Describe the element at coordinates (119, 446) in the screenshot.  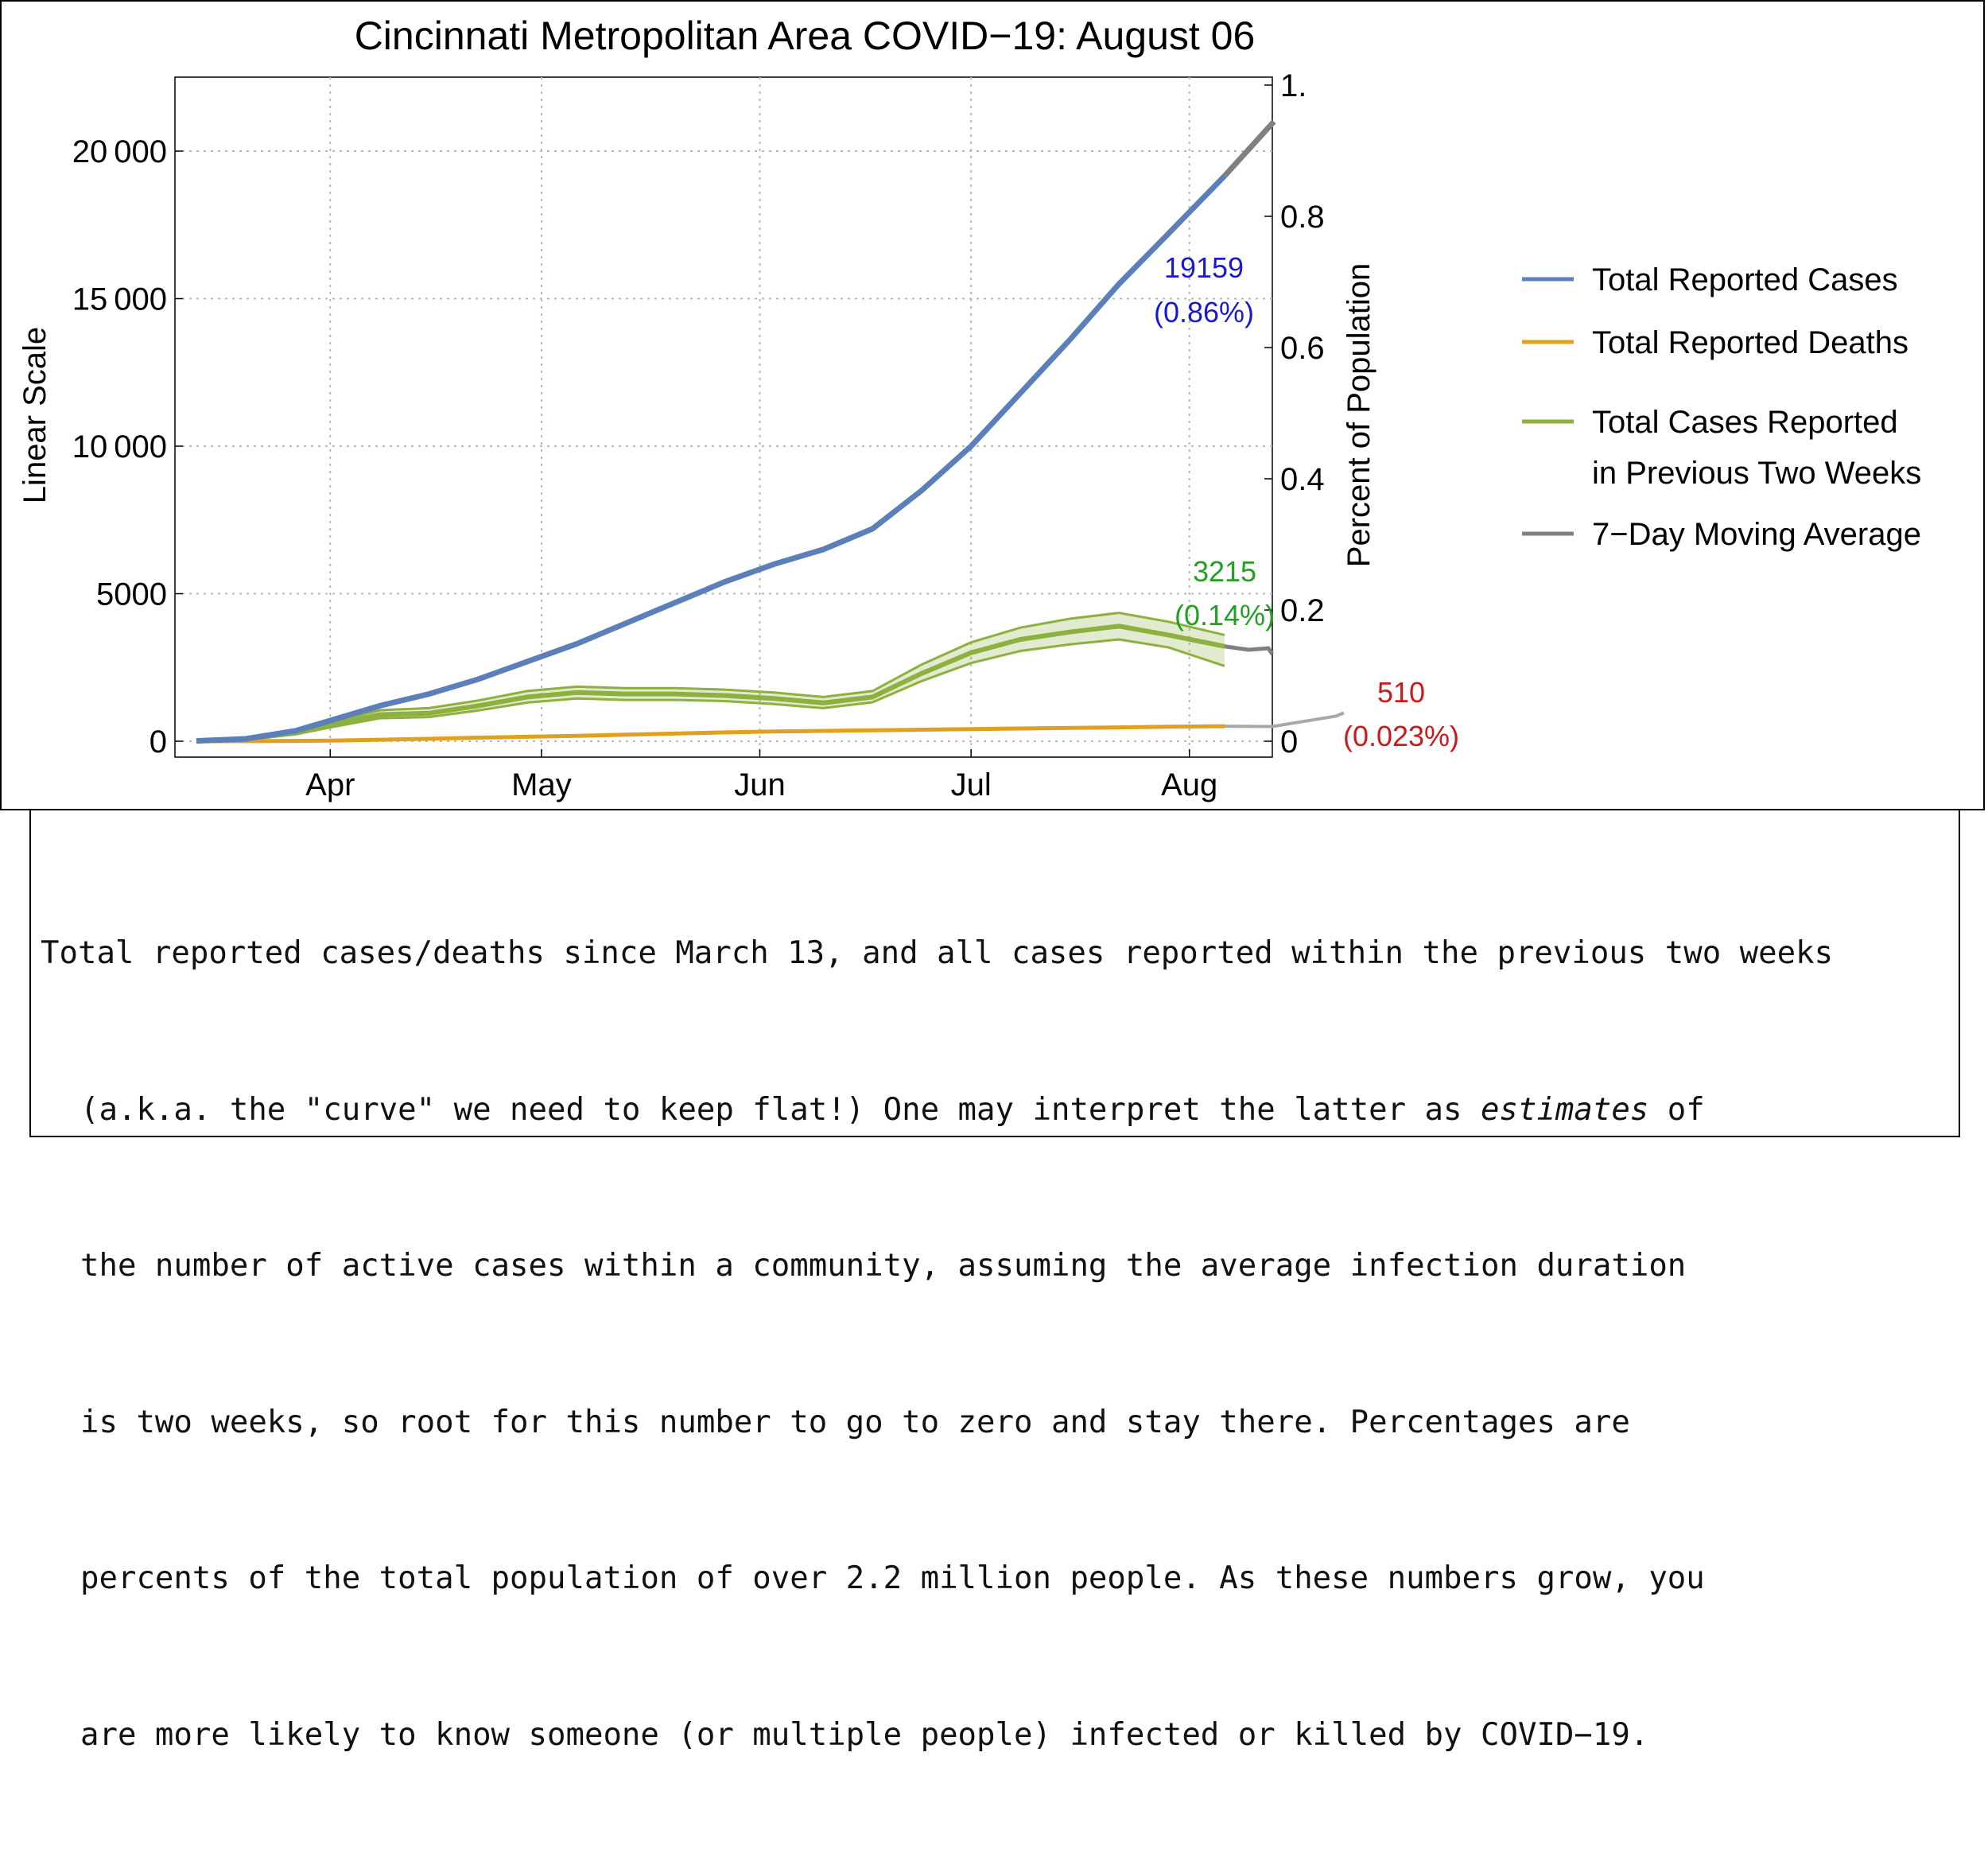
I see `y-tick-label: 10 000` at that location.